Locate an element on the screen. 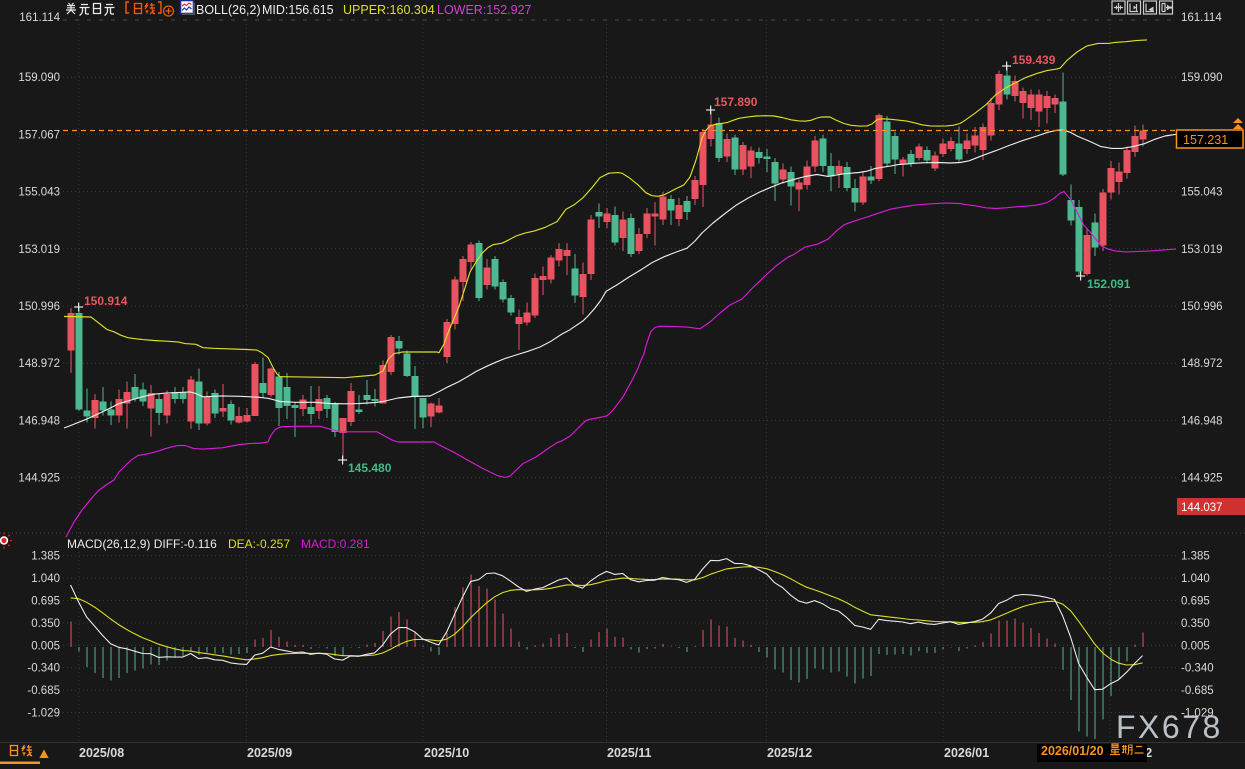  svg-text: DEA:-0.257 is located at coordinates (259, 544).